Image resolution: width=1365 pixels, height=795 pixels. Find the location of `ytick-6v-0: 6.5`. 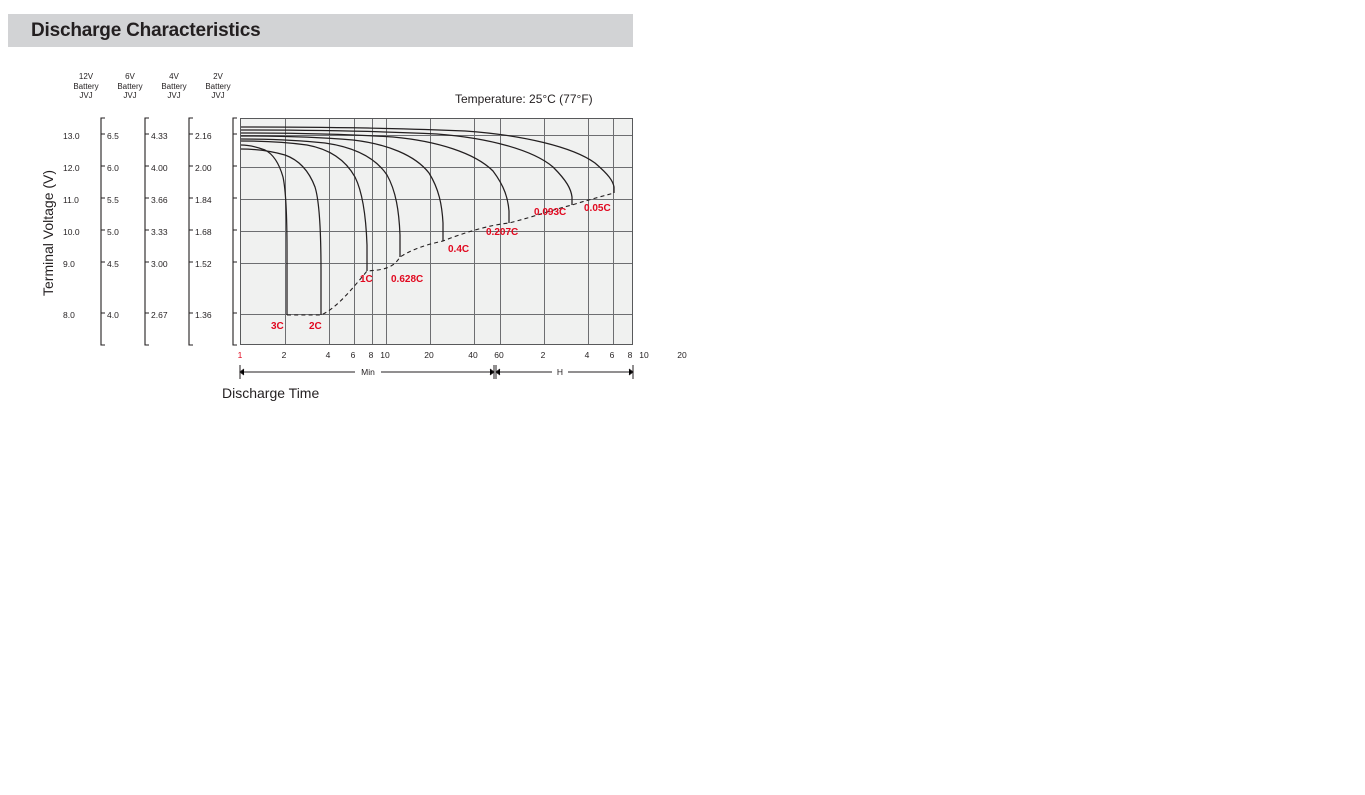

ytick-6v-0: 6.5 is located at coordinates (113, 136).